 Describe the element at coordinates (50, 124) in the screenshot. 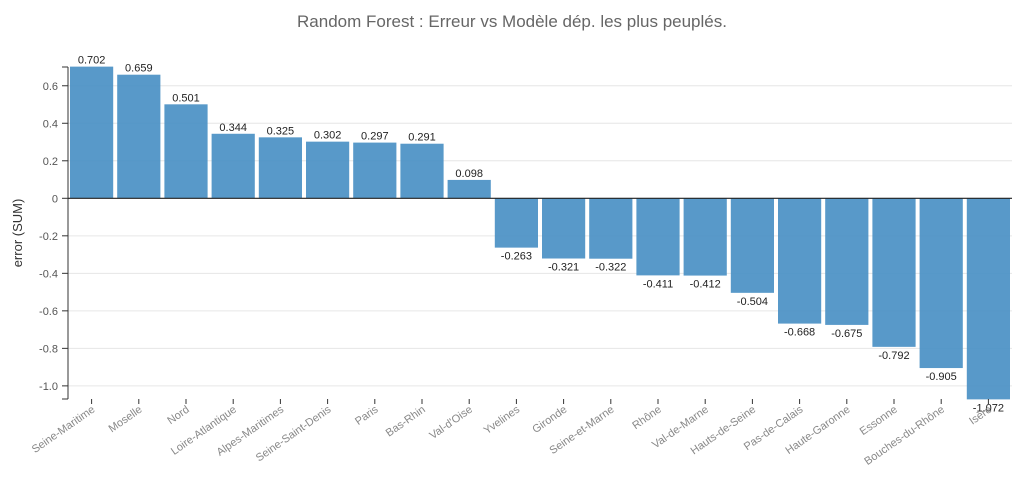

I see `y-tick-label: 0.4` at that location.